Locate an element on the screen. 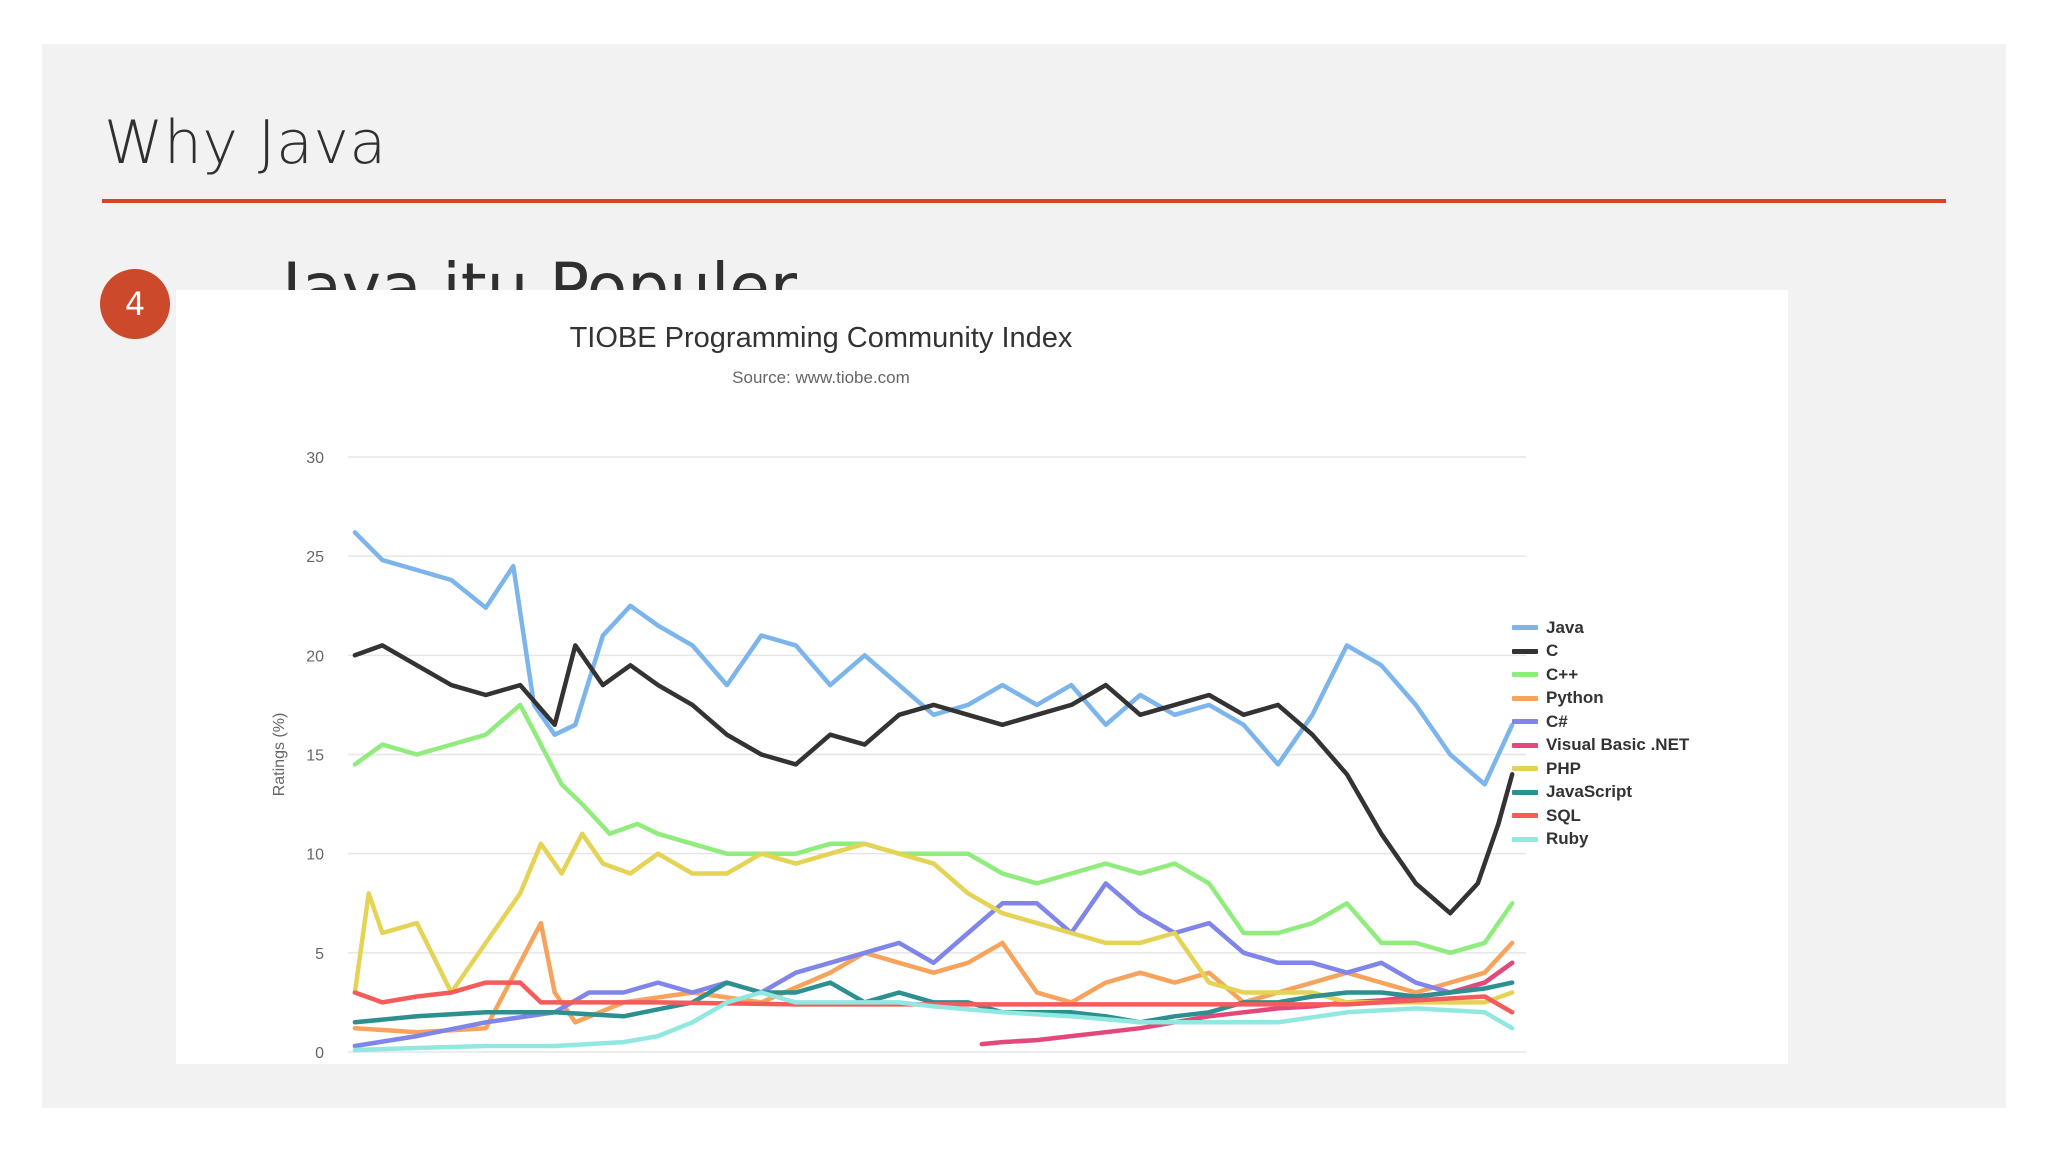 This screenshot has width=2048, height=1152. title-divider is located at coordinates (1024, 201).